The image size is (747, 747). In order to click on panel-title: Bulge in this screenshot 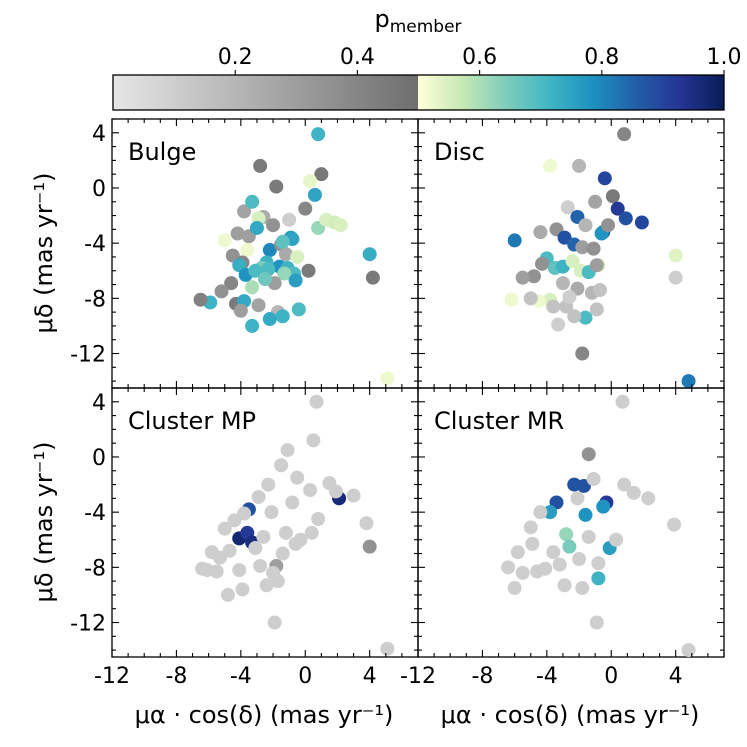, I will do `click(162, 152)`.